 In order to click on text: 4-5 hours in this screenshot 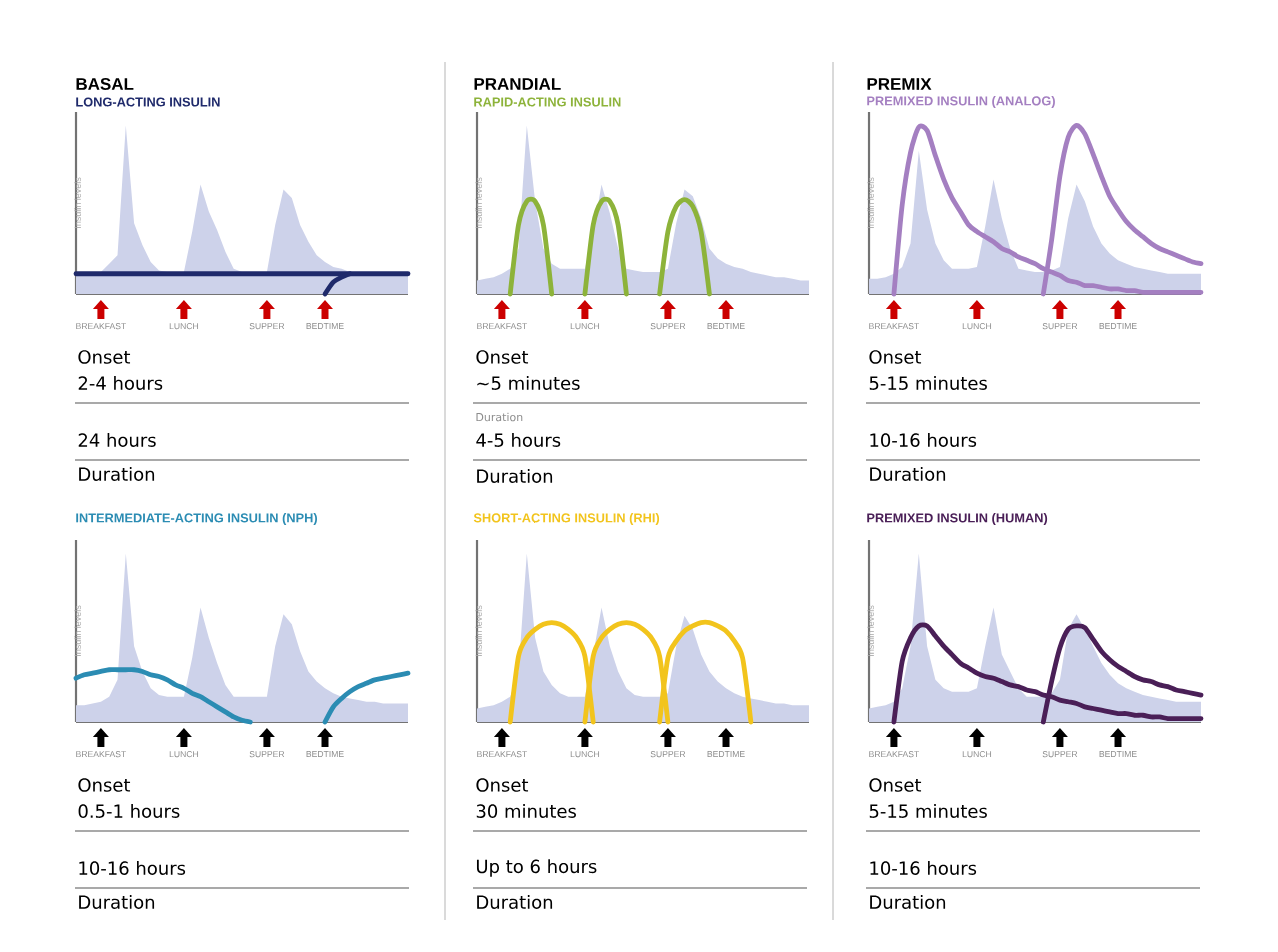, I will do `click(518, 440)`.